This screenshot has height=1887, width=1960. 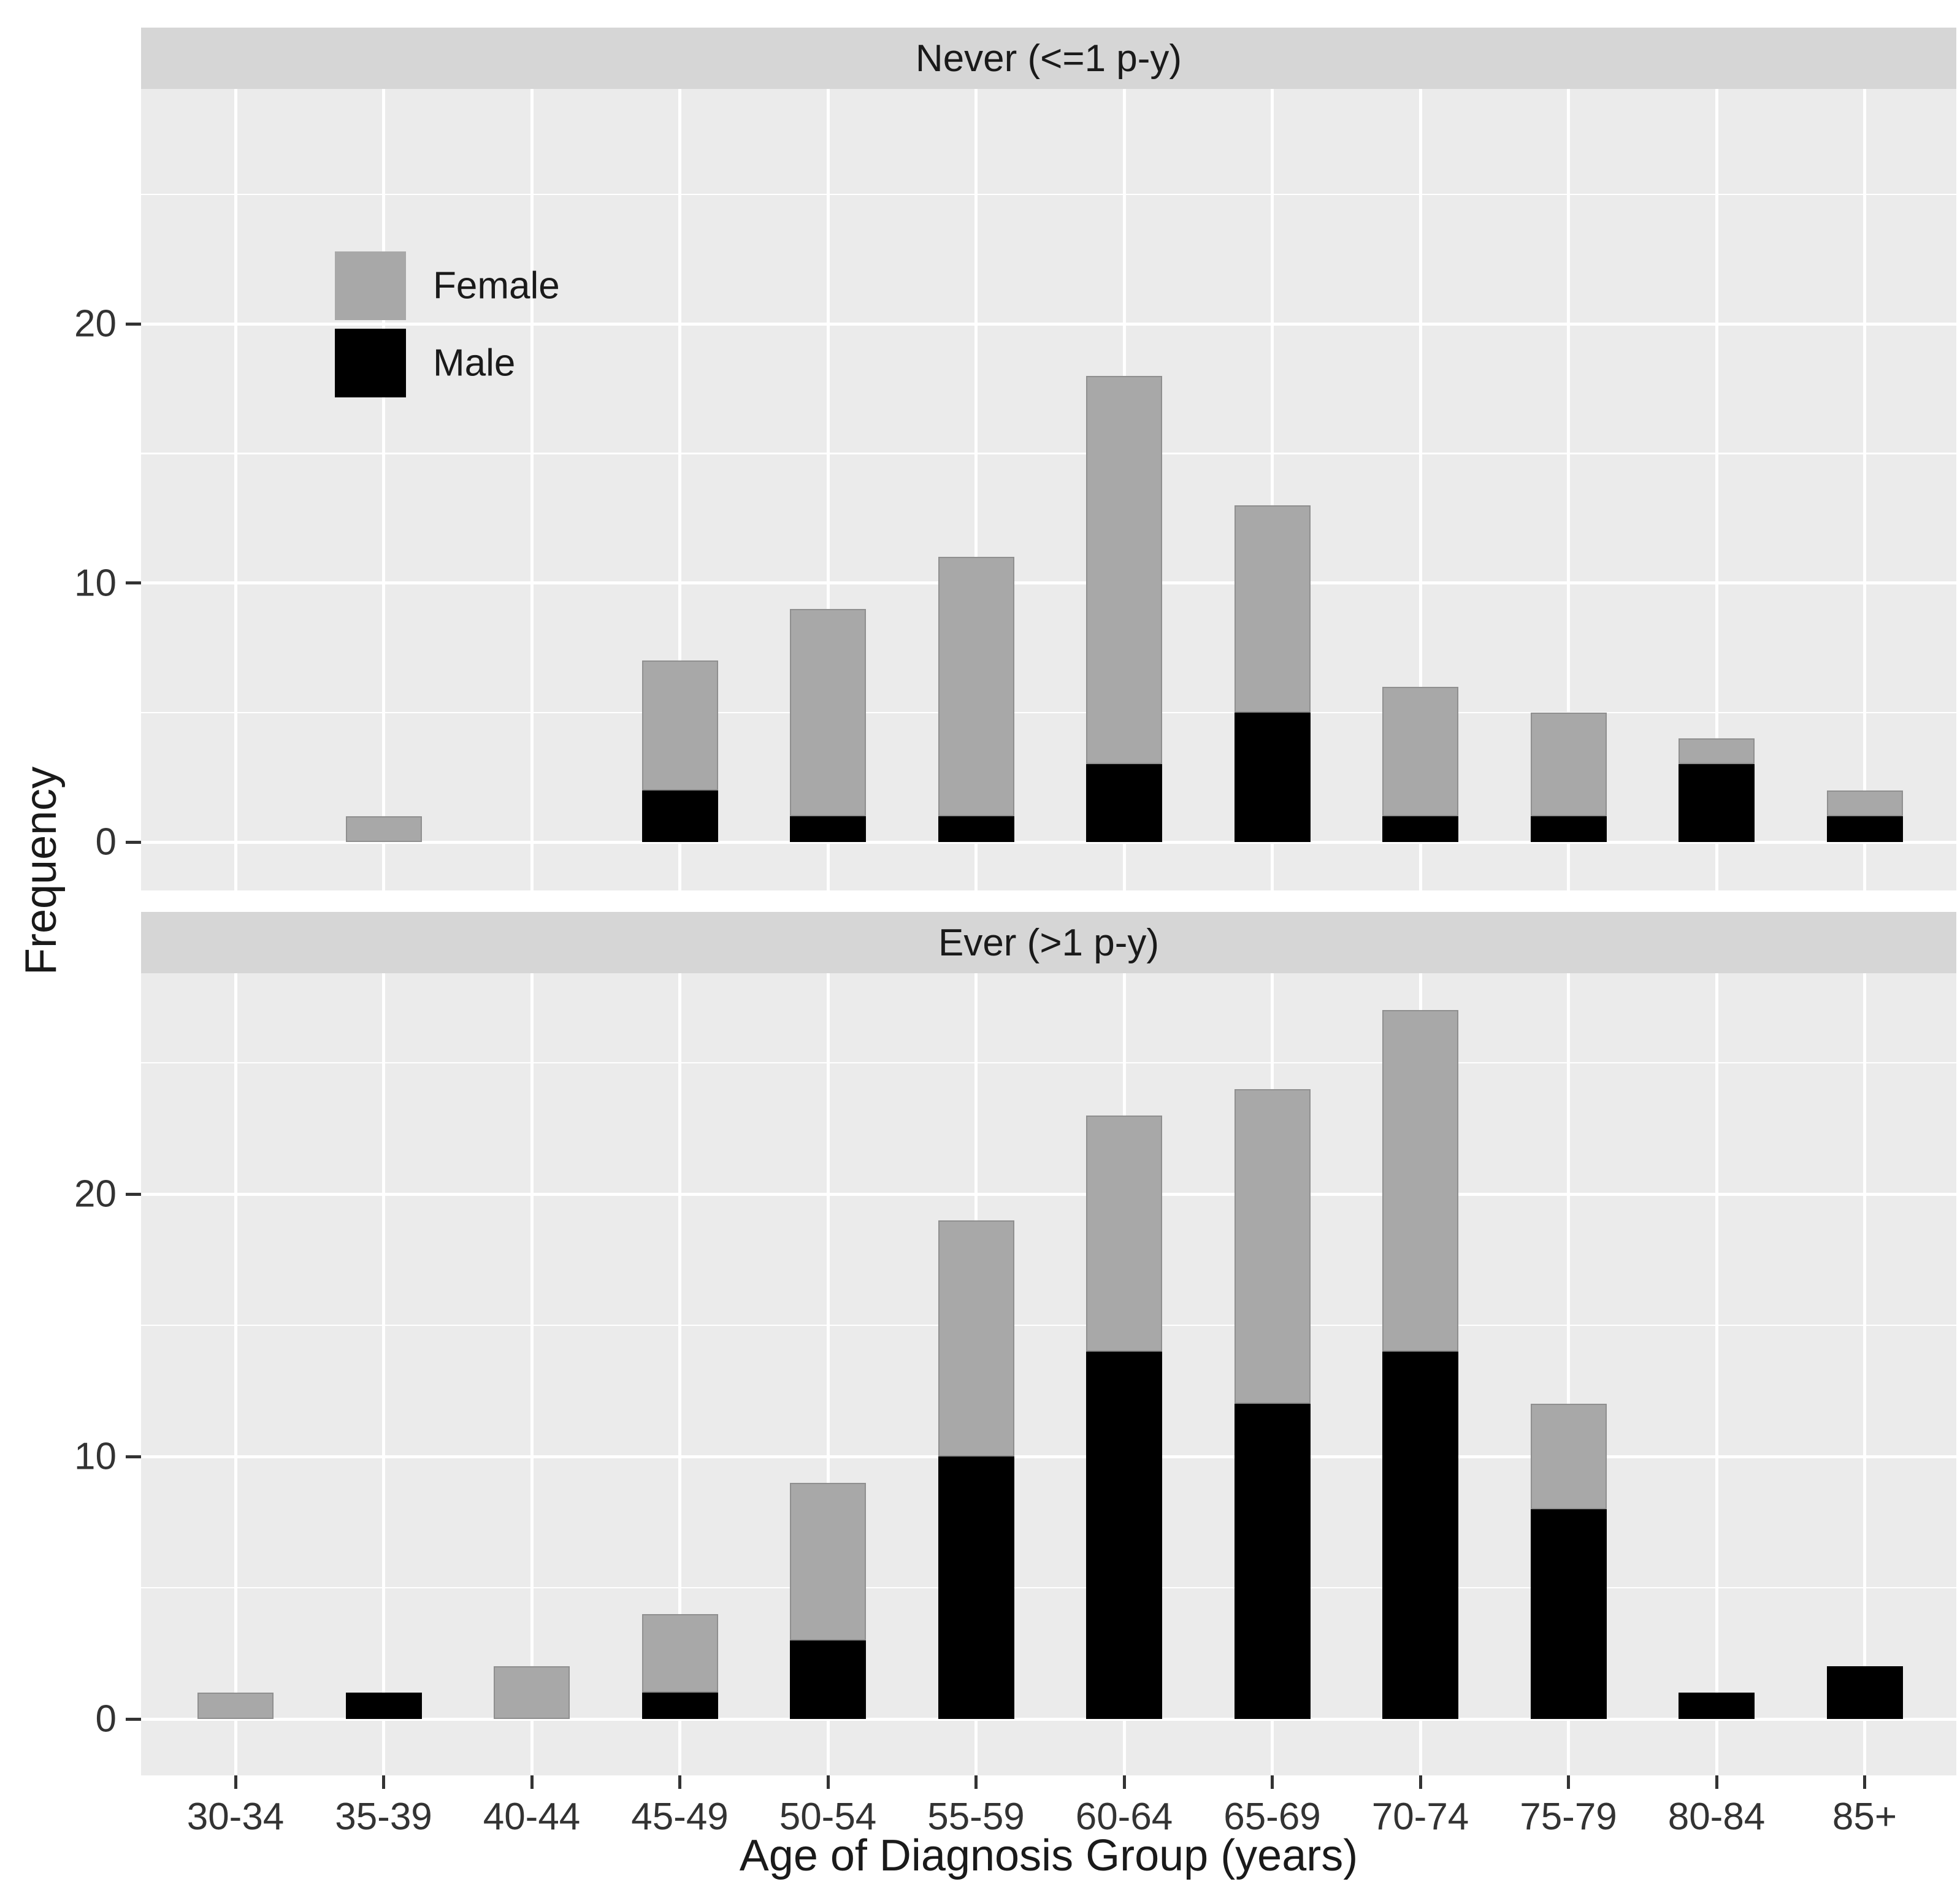 I want to click on x-tick-label: 30-34, so click(x=235, y=1817).